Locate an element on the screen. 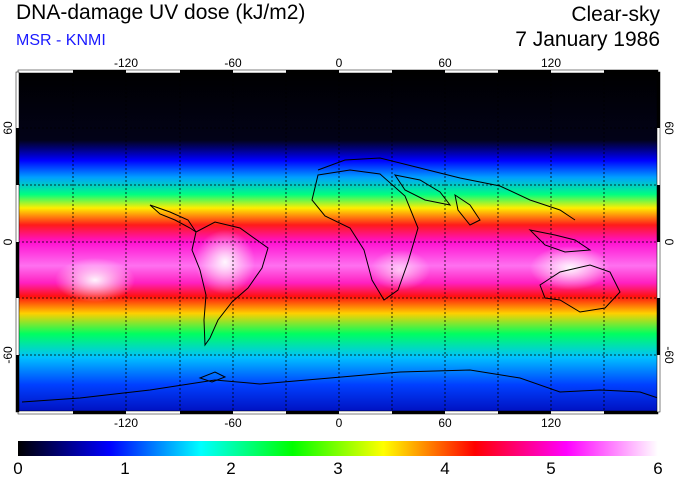 The width and height of the screenshot is (678, 480). central-america-coast is located at coordinates (173, 218).